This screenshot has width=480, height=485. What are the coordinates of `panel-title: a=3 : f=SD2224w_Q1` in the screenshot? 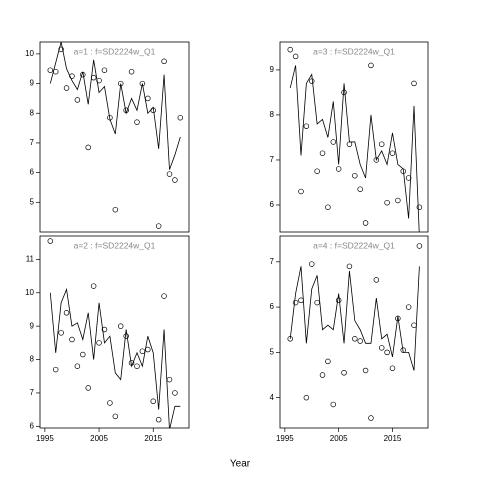 It's located at (354, 51).